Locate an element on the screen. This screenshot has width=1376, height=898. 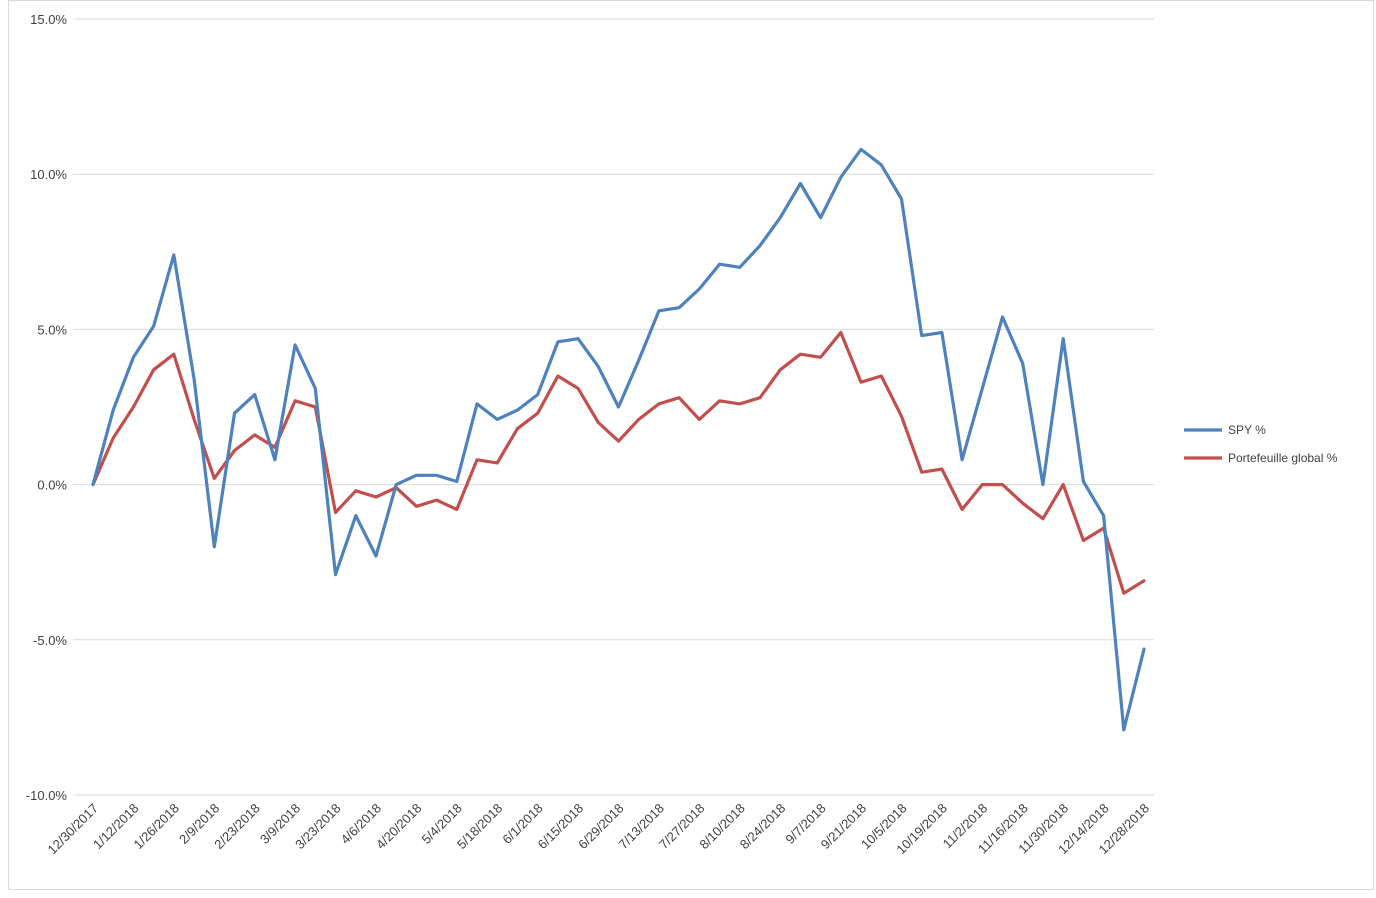
y-tick-label: 5.0% is located at coordinates (52, 329).